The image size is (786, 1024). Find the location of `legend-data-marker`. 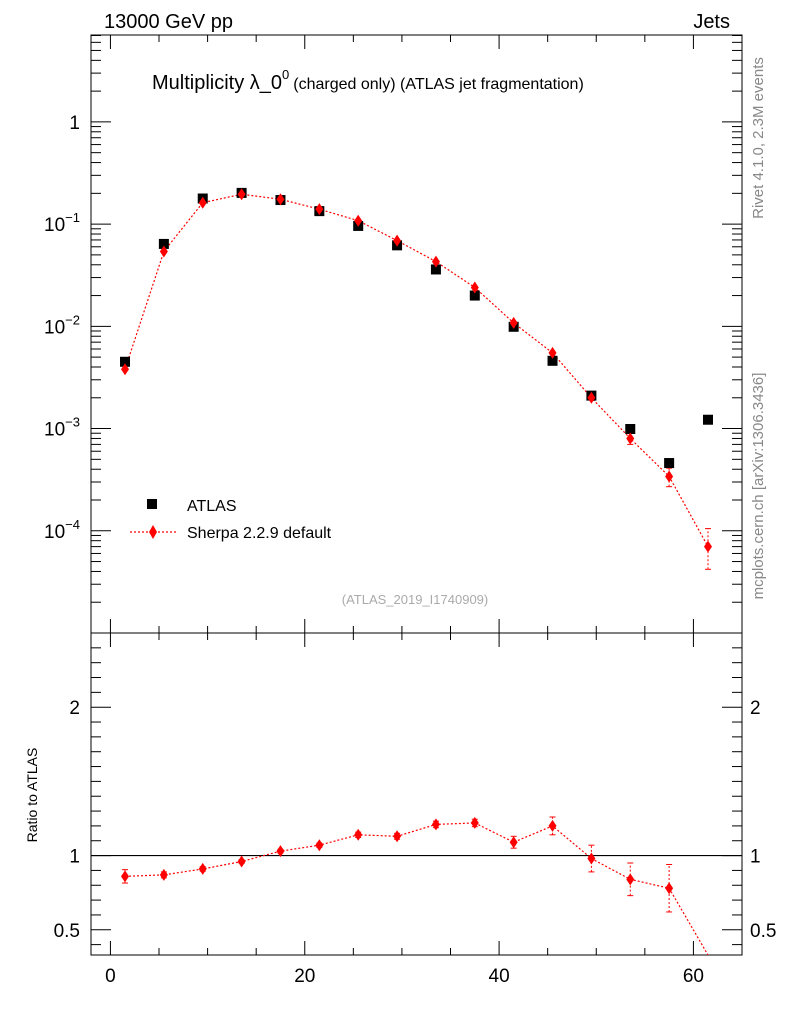

legend-data-marker is located at coordinates (152, 504).